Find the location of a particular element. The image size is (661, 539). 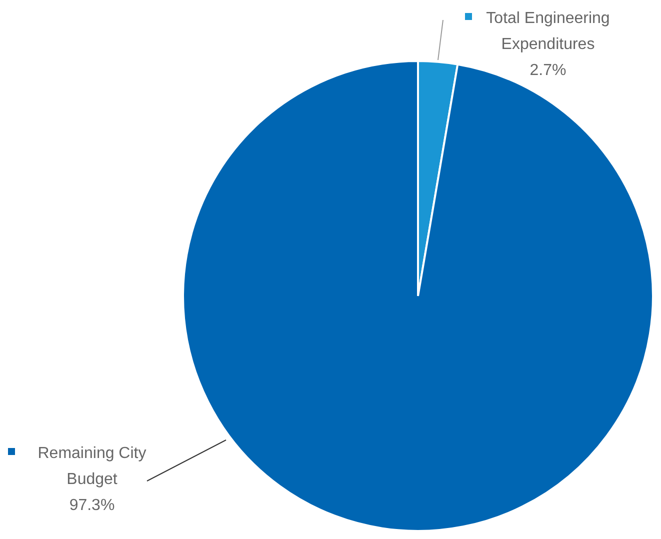

legend-label: Total Engineering Expenditures is located at coordinates (548, 31).